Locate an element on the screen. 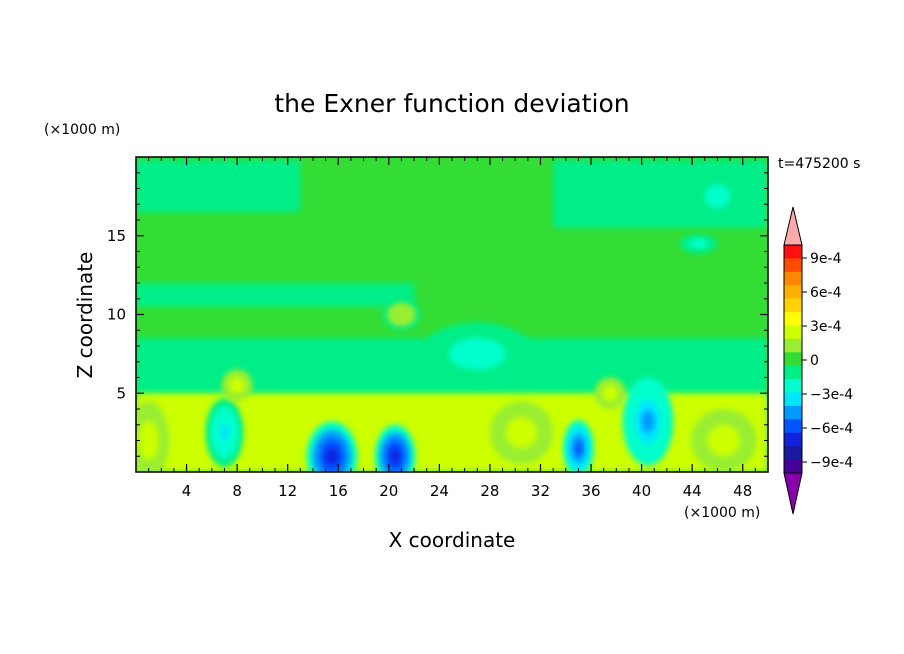 The image size is (904, 654). x-tick-label: 44 is located at coordinates (692, 491).